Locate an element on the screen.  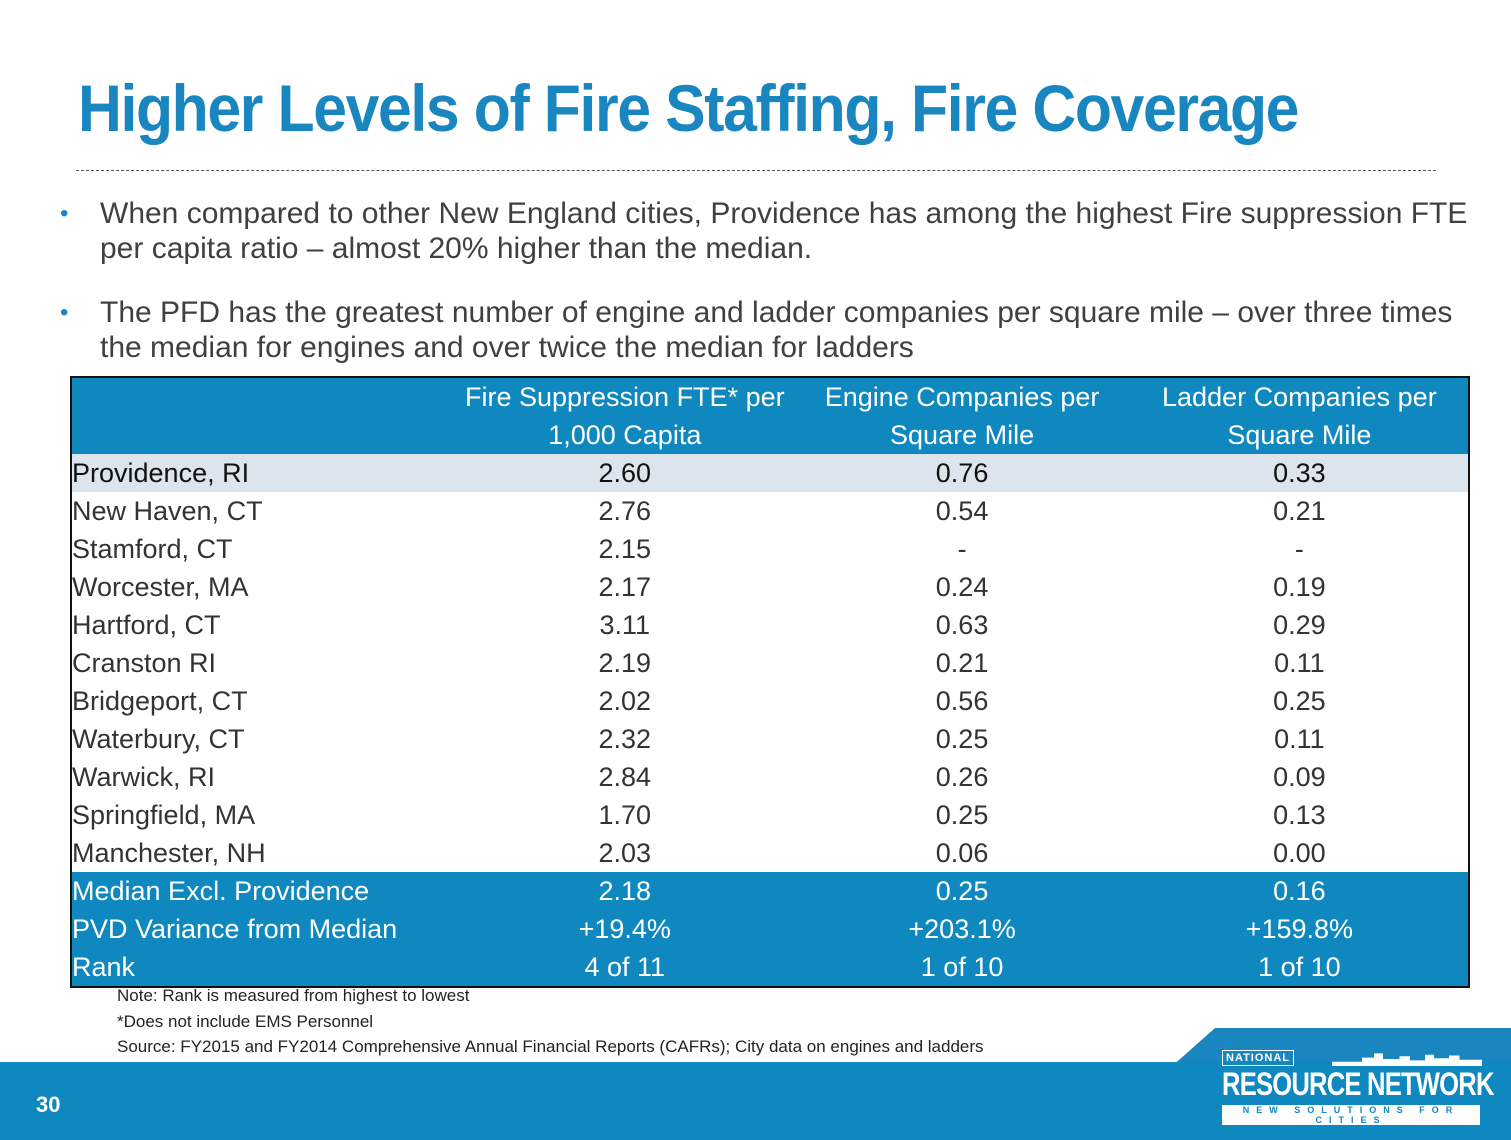
value-cell: 0.09 is located at coordinates (1299, 777).